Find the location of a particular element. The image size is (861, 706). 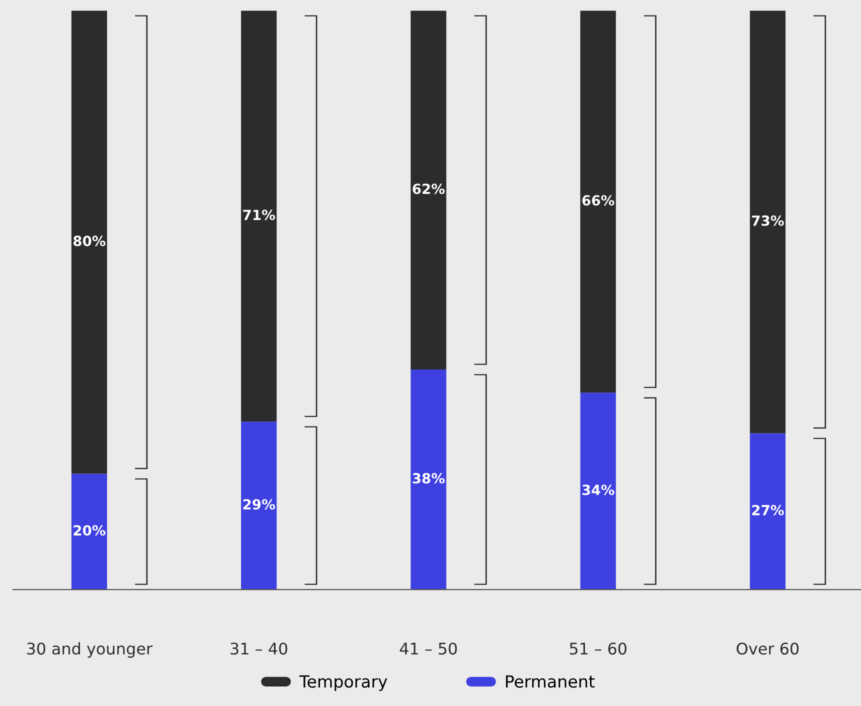

data-label: 20% is located at coordinates (90, 530).